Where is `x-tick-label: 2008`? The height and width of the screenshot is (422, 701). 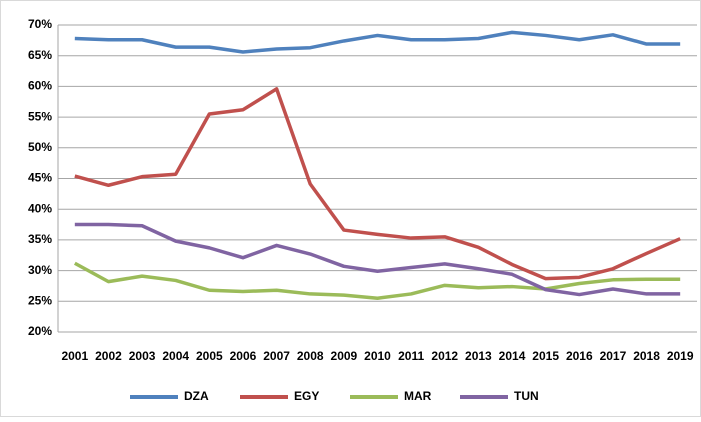
x-tick-label: 2008 is located at coordinates (310, 356).